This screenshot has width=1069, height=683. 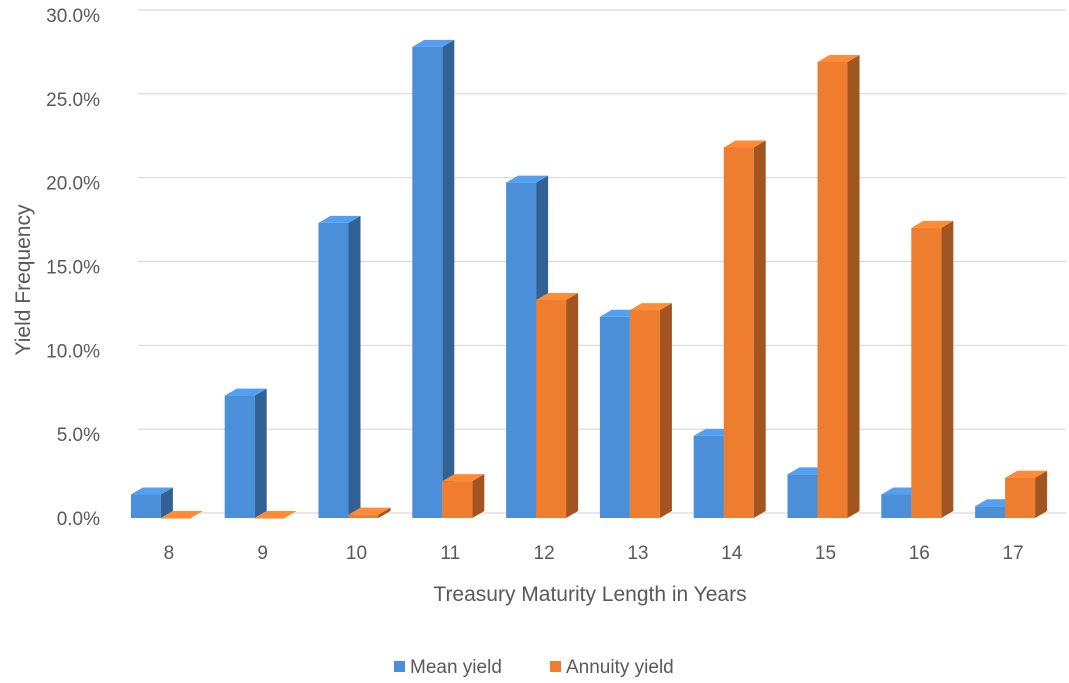 I want to click on legend-label-mean-yield: Mean yield, so click(x=456, y=667).